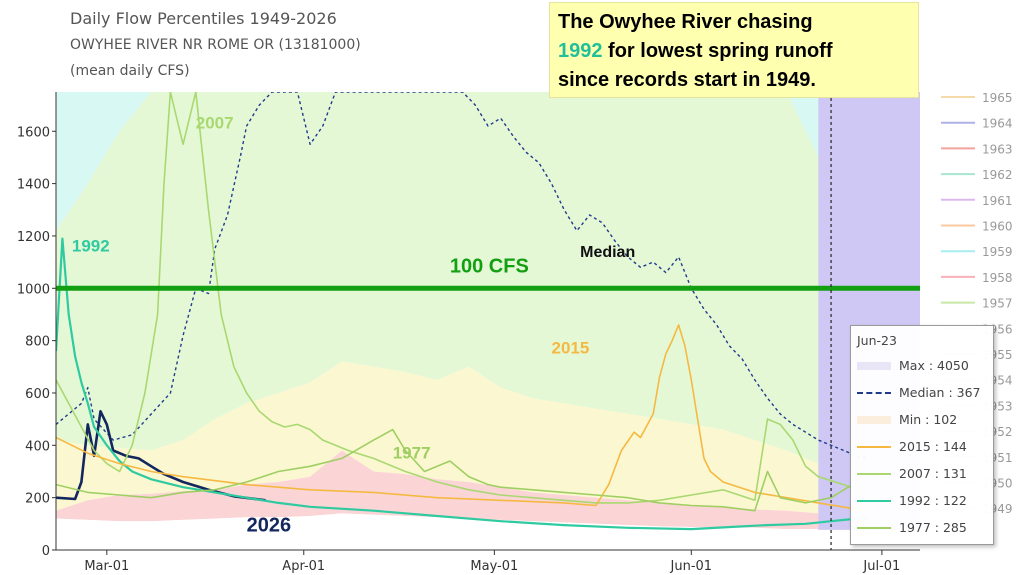 This screenshot has width=1023, height=575. I want to click on label-2007: 2007, so click(215, 123).